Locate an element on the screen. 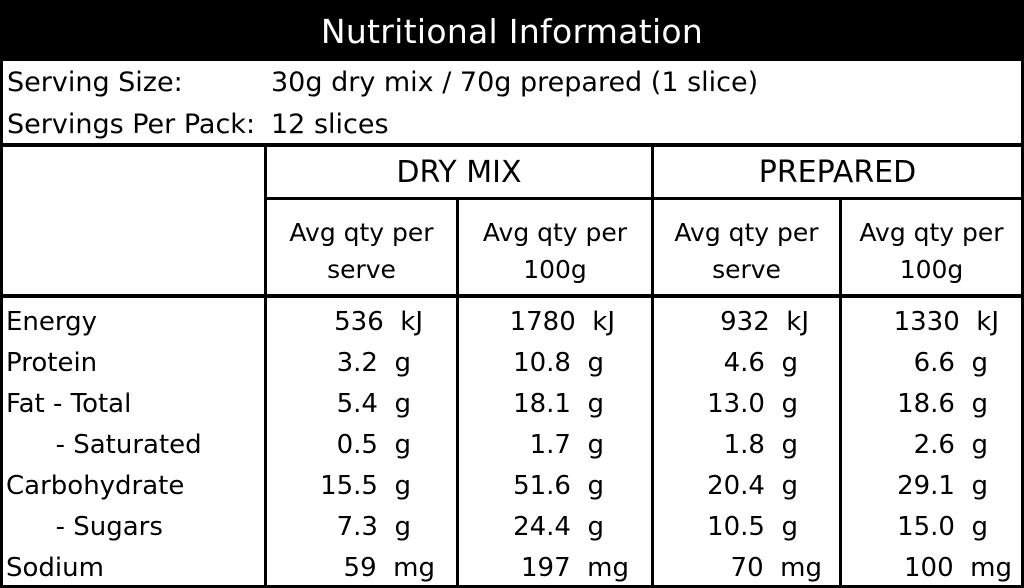 Image resolution: width=1024 pixels, height=588 pixels. serving-size-label: Serving Size: is located at coordinates (95, 82).